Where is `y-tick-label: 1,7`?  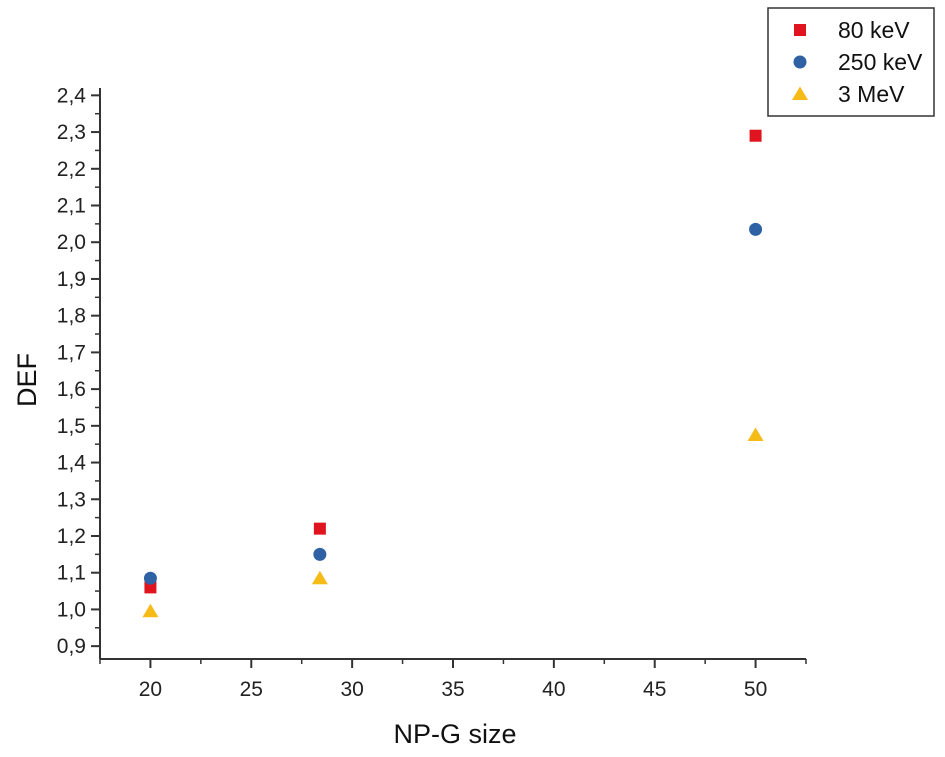 y-tick-label: 1,7 is located at coordinates (71, 352).